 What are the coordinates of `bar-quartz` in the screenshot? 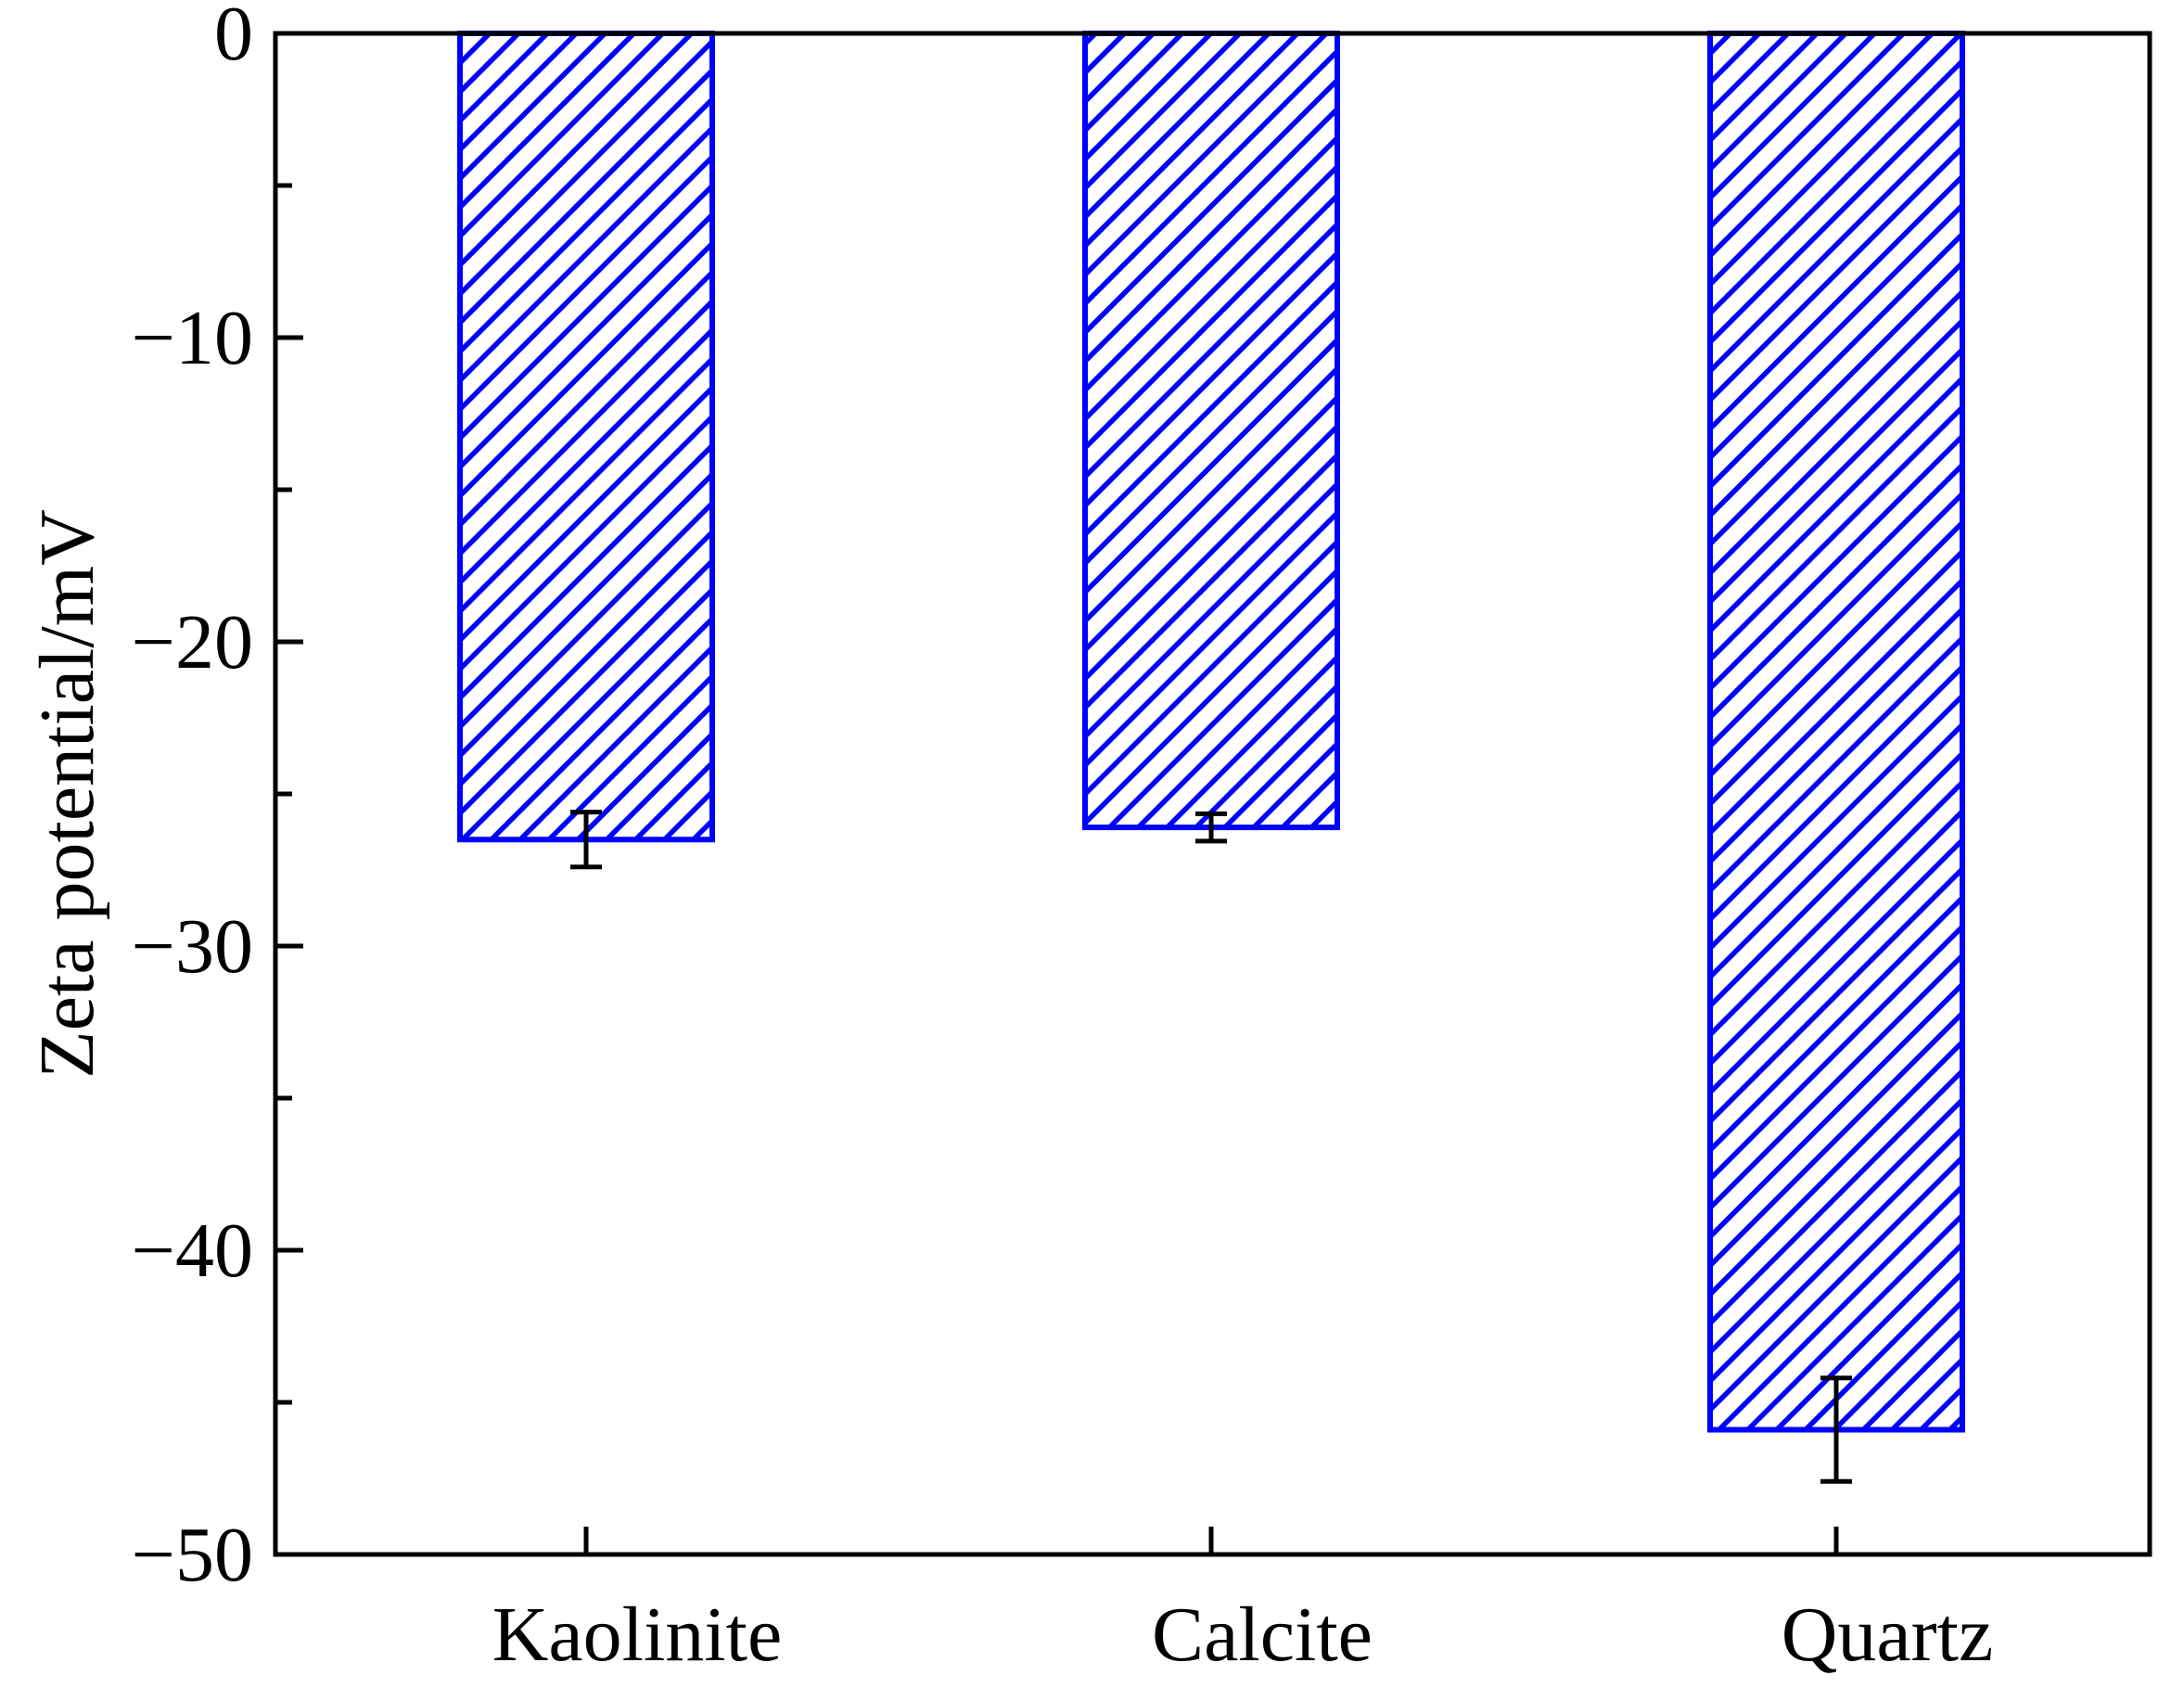 It's located at (1836, 732).